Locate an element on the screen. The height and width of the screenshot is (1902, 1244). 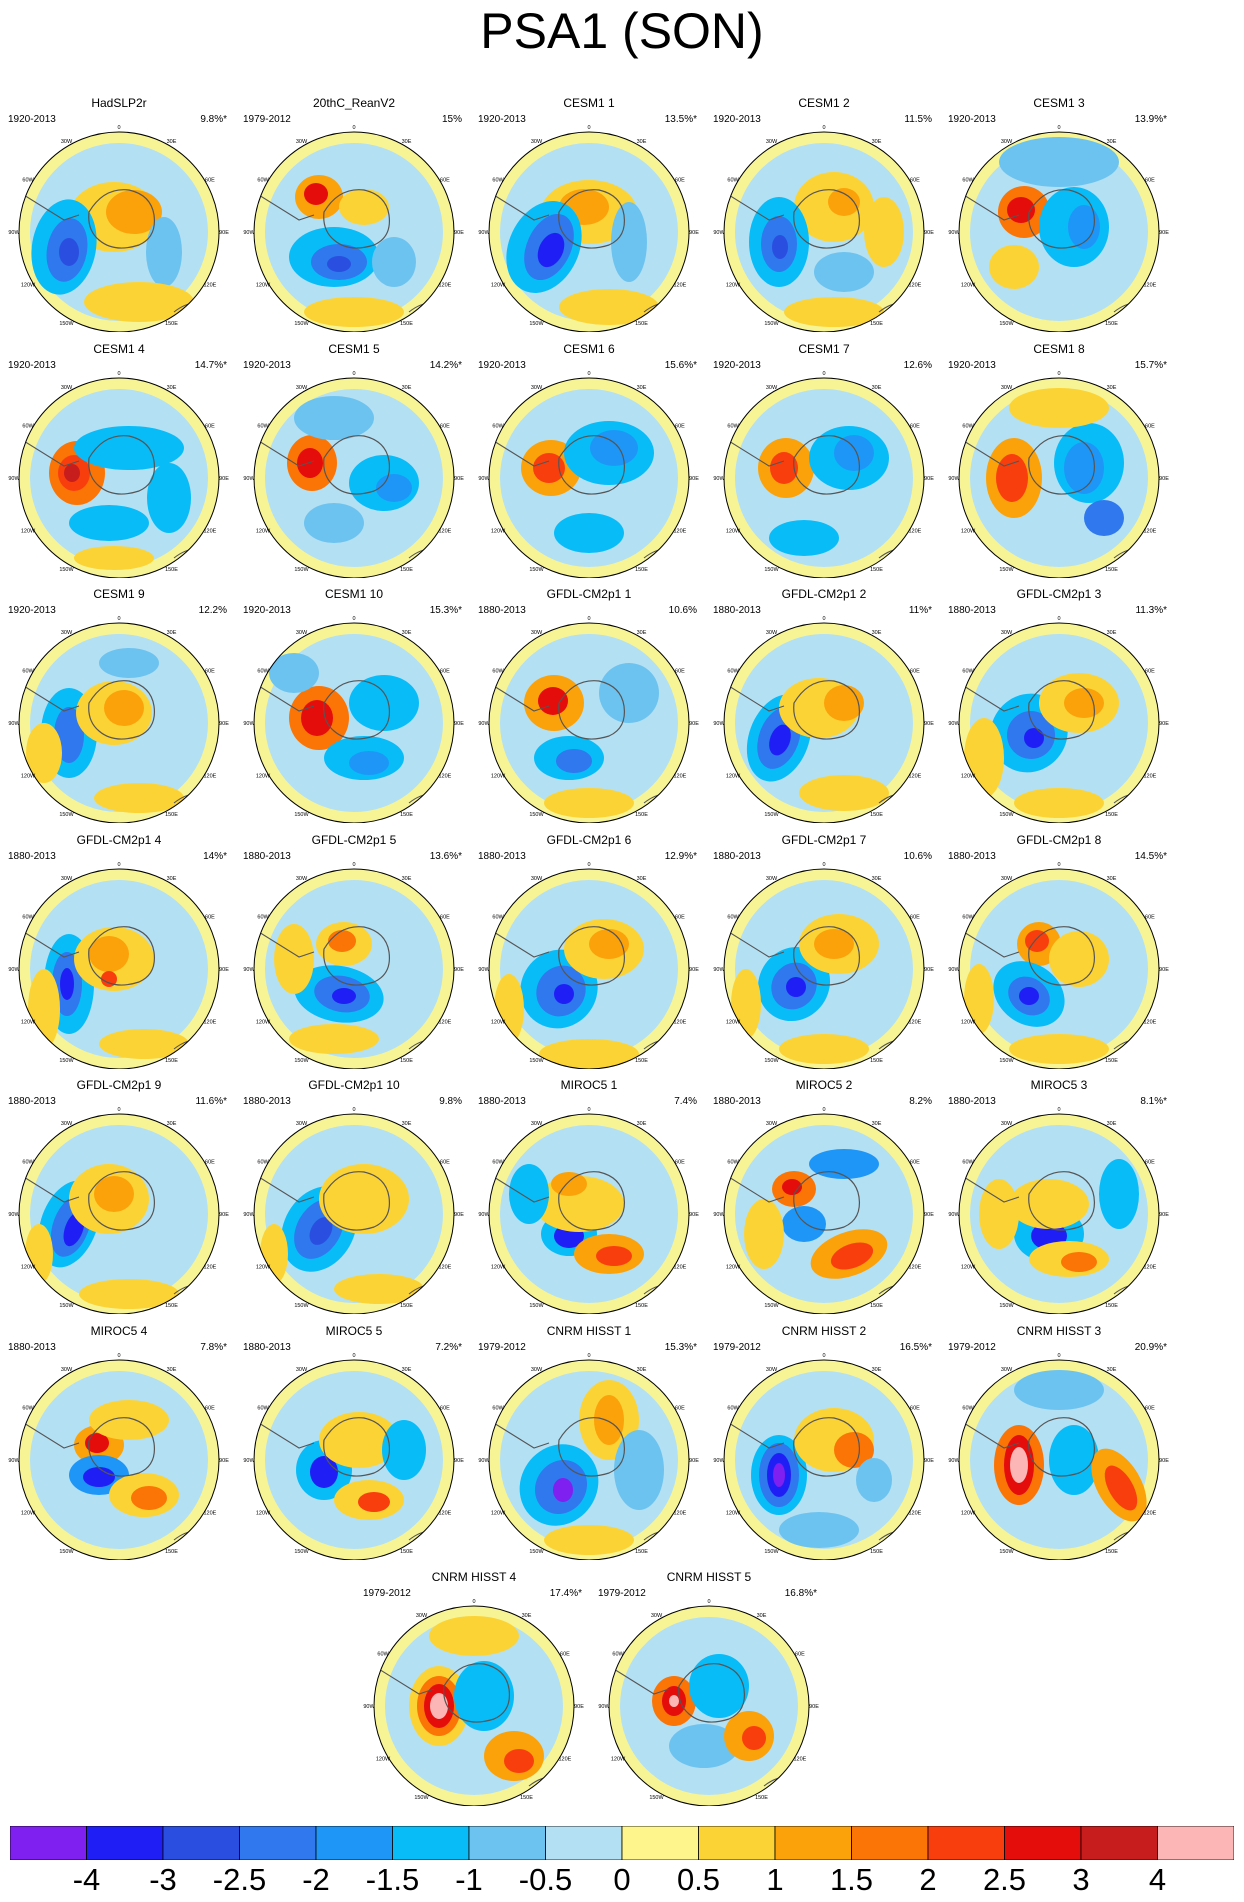
longitude-label: 30W is located at coordinates (1007, 1124).